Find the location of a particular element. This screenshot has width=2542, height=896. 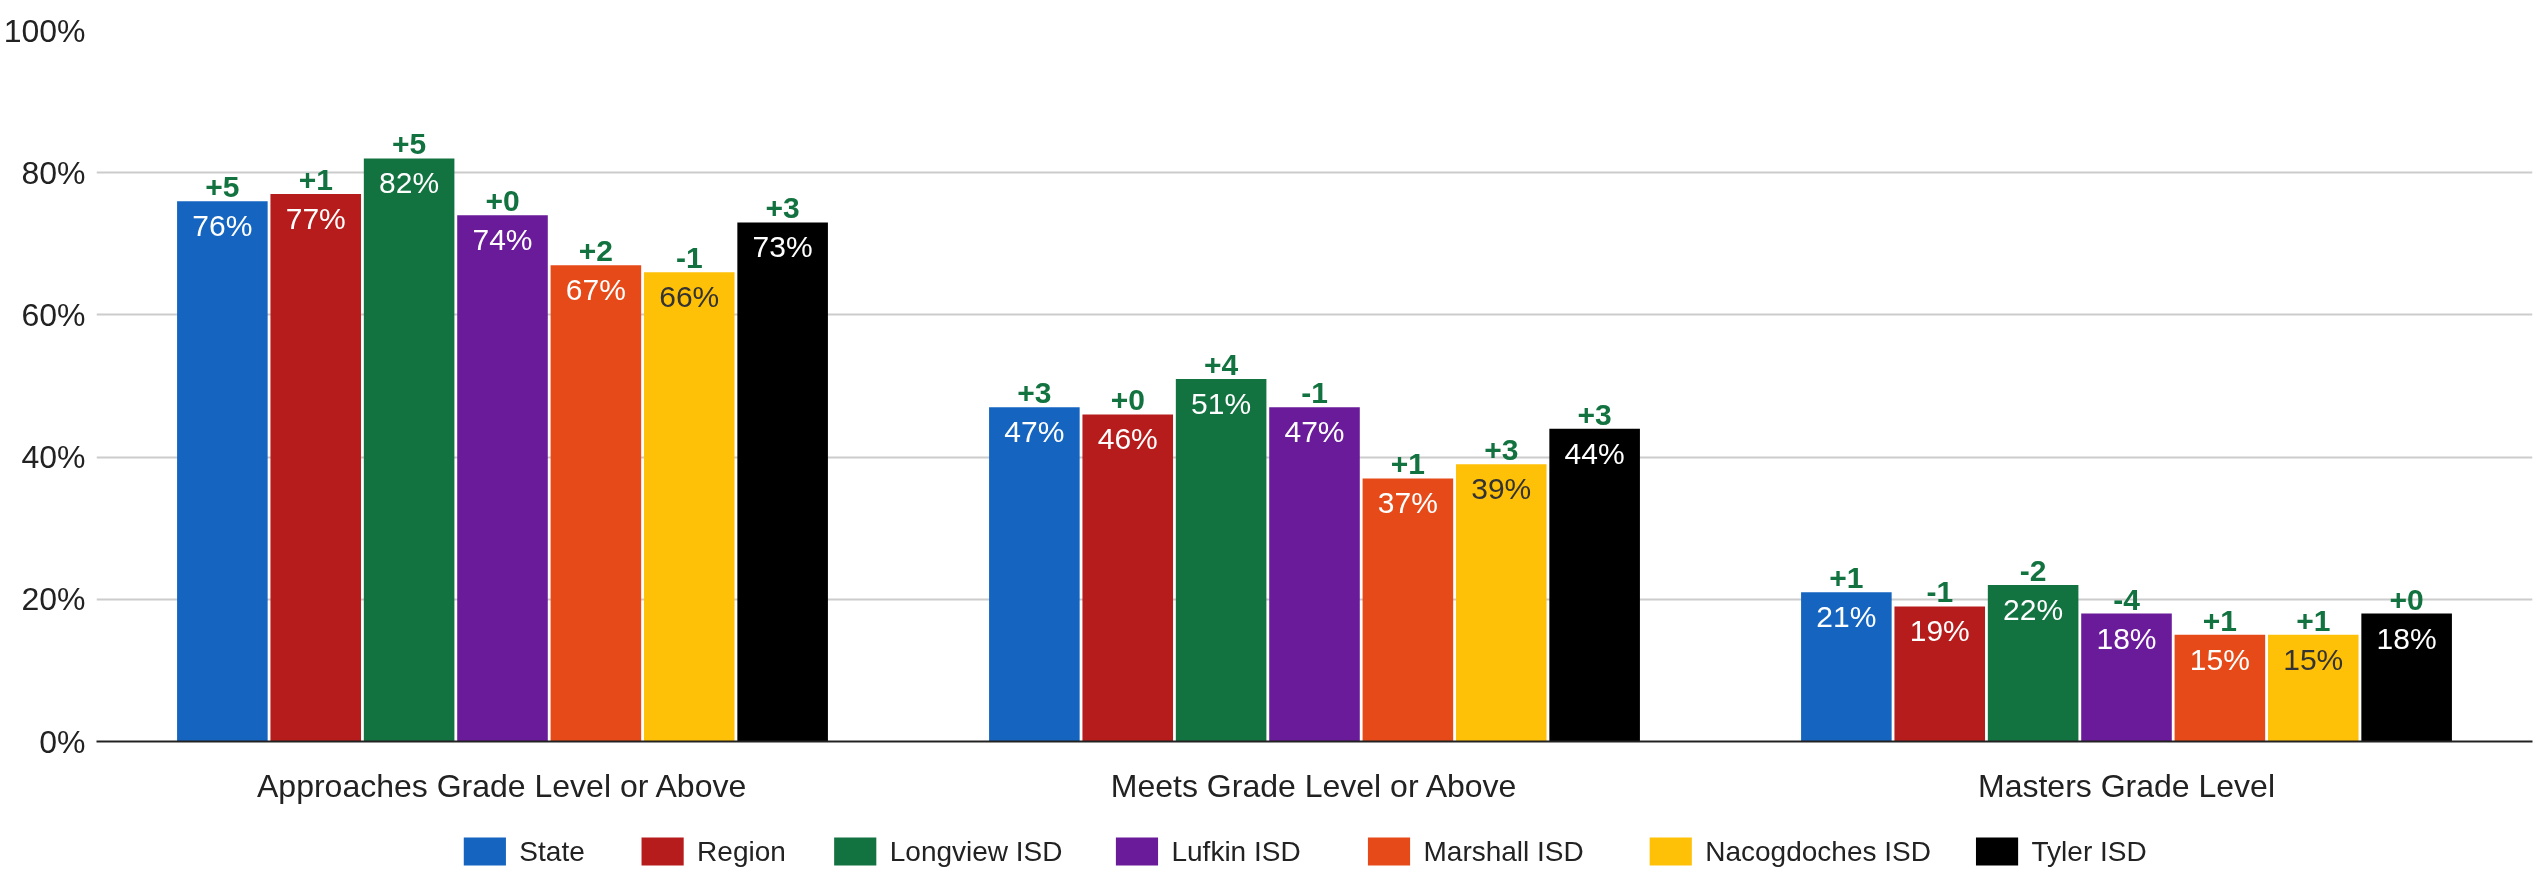

y-tick-label: 60% is located at coordinates (53, 314).